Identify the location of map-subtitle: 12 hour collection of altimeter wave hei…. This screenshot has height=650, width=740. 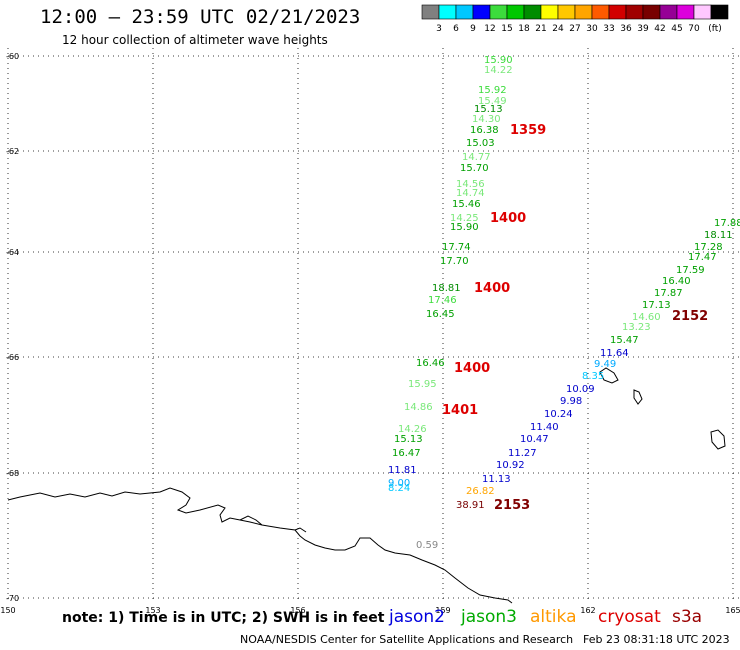
(195, 40).